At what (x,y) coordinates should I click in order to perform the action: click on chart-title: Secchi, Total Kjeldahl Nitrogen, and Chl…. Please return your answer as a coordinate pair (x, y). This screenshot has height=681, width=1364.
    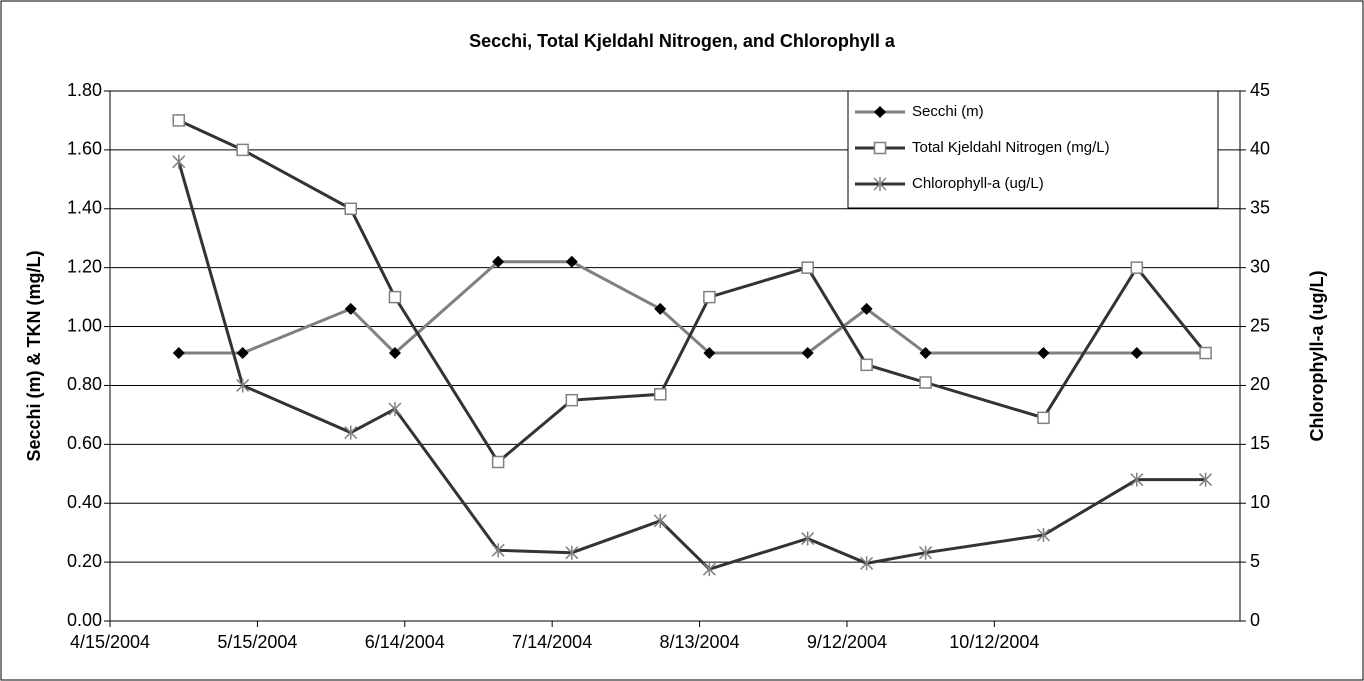
    Looking at the image, I should click on (682, 41).